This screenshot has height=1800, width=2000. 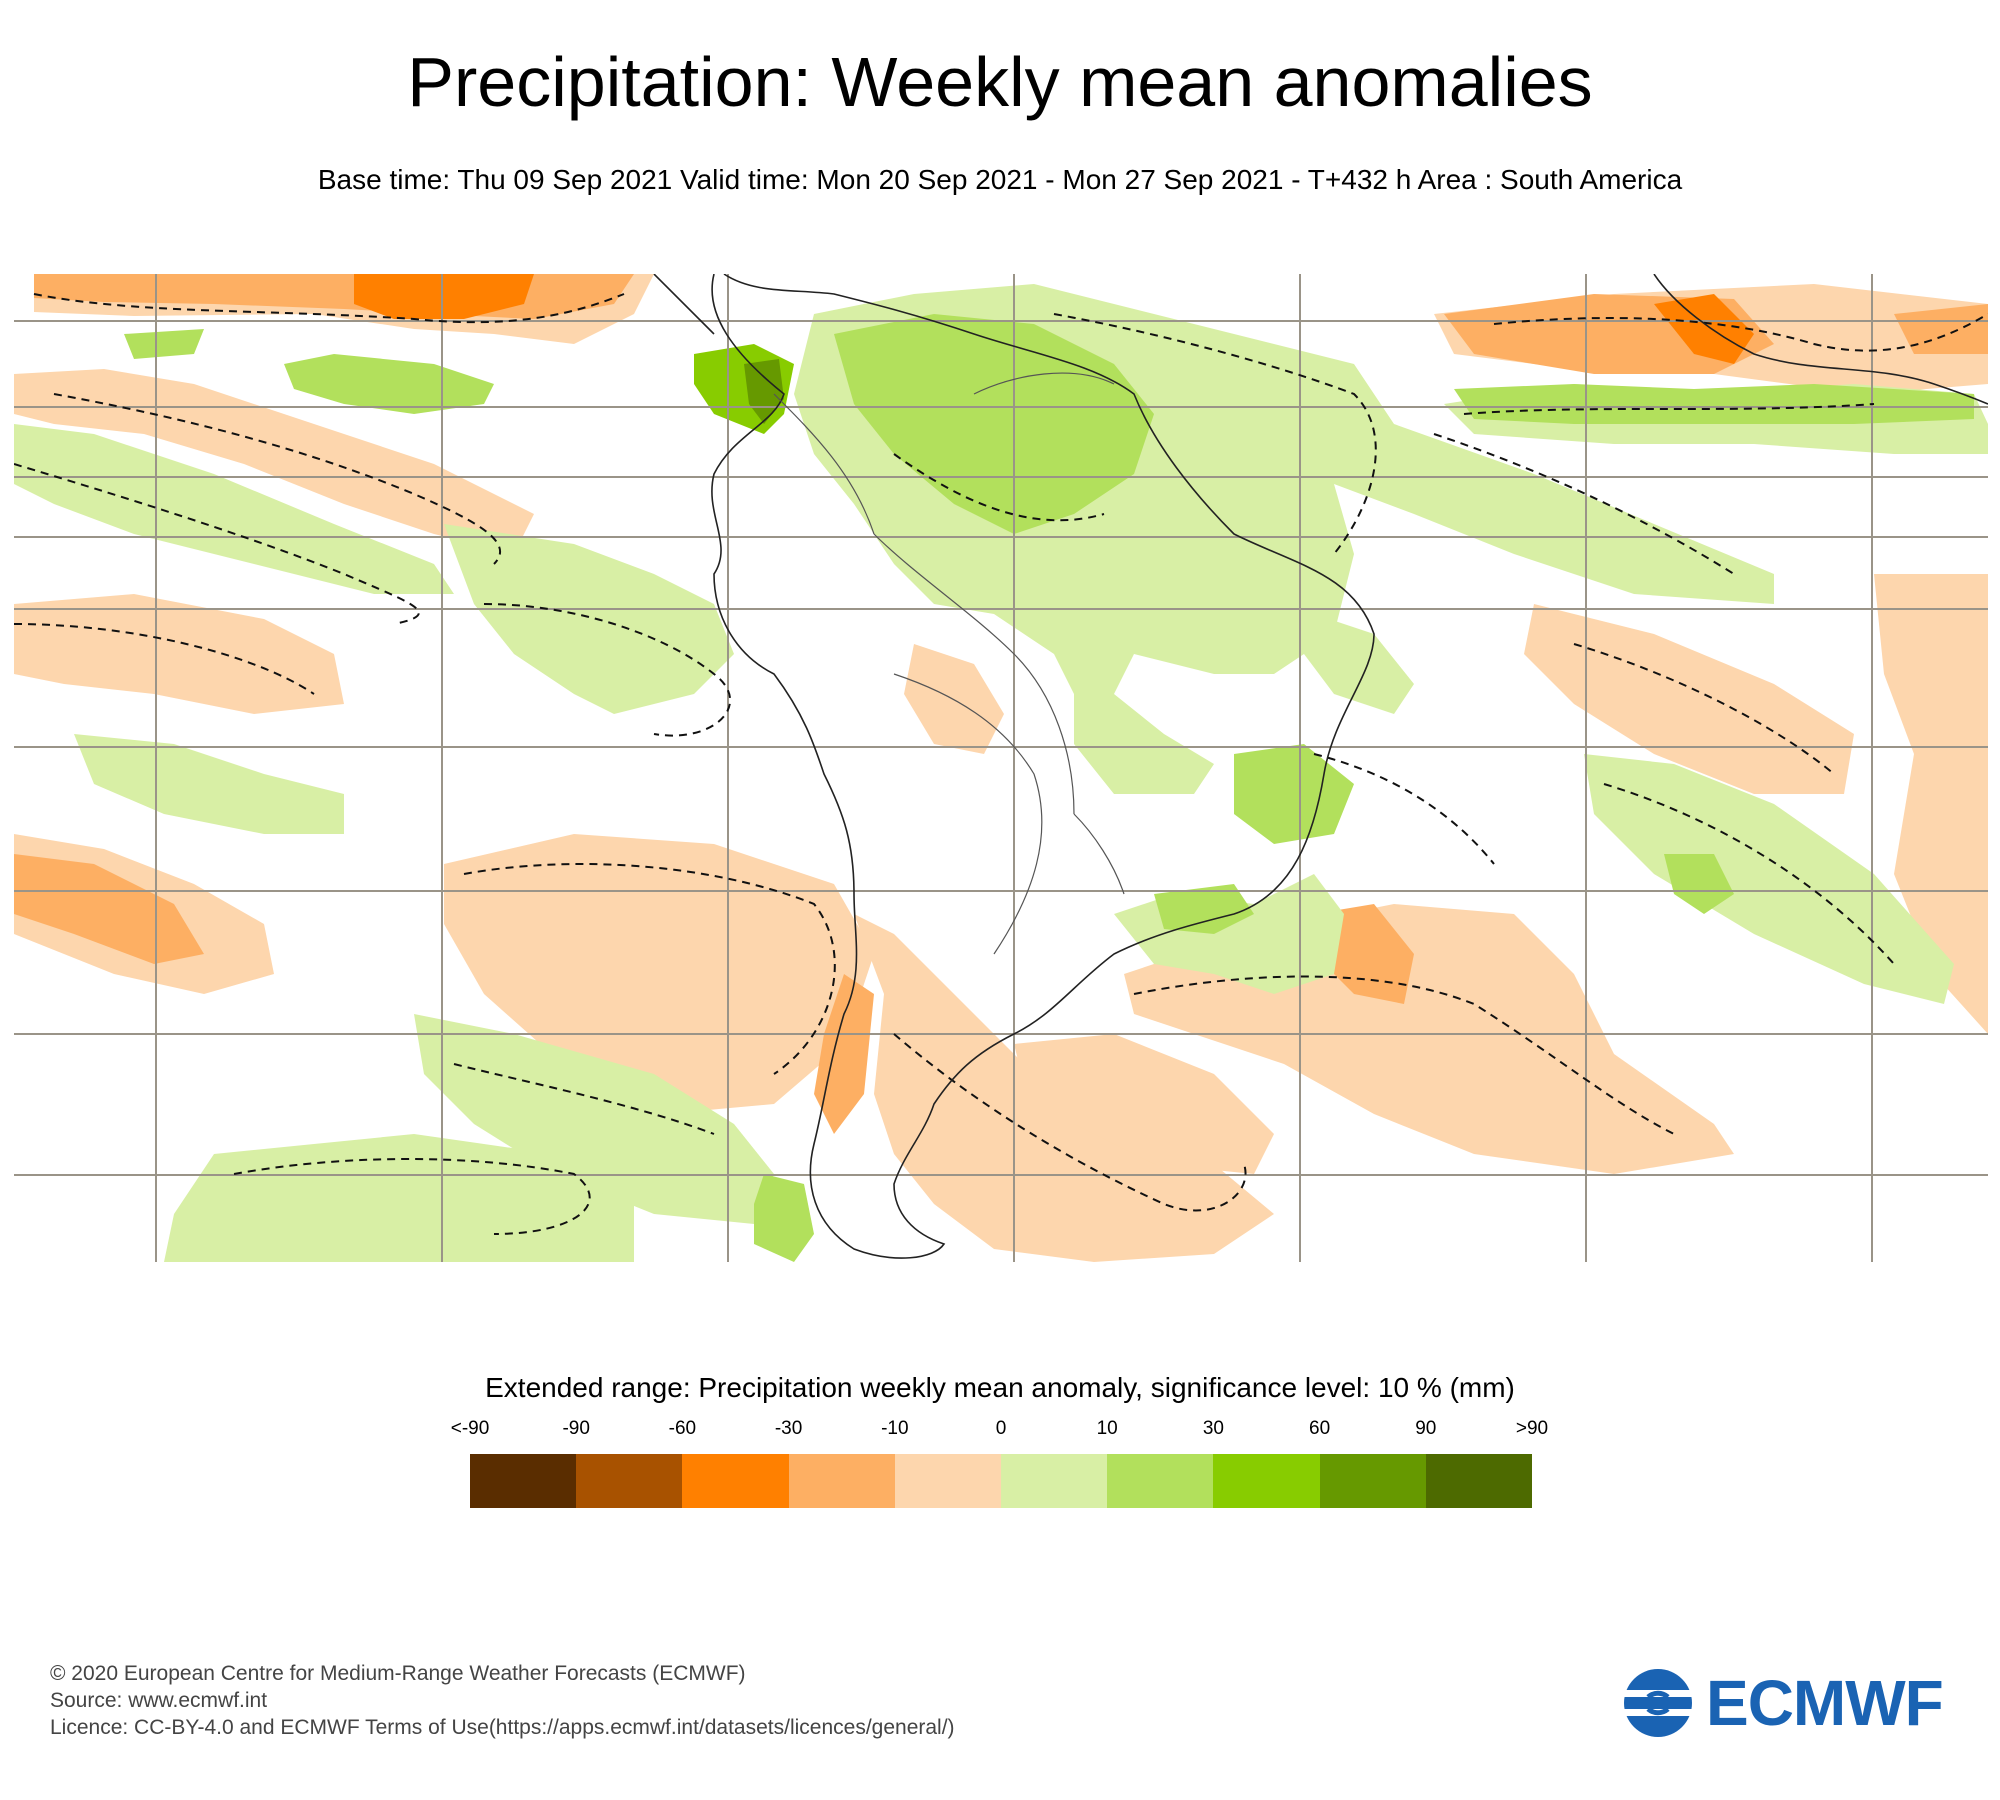 I want to click on legend-tick: 30, so click(x=1213, y=1428).